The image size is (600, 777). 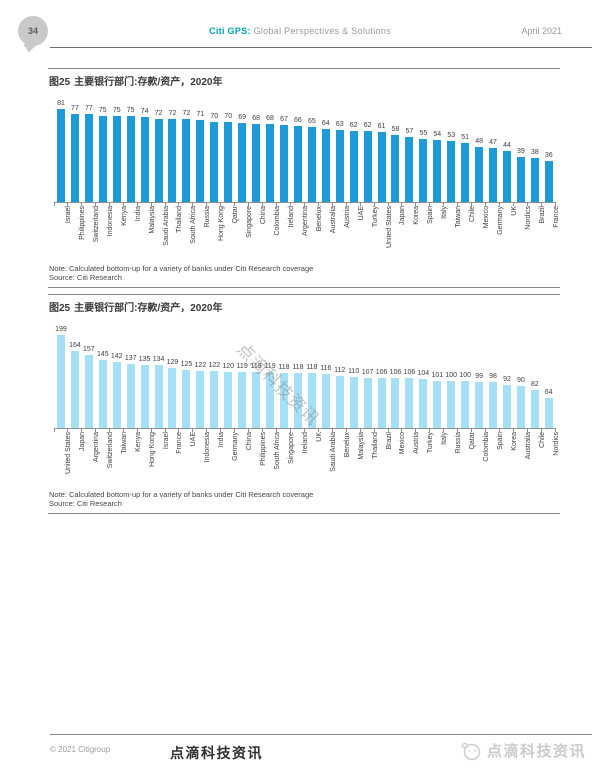 I want to click on x-axis-category: Austria, so click(x=342, y=232).